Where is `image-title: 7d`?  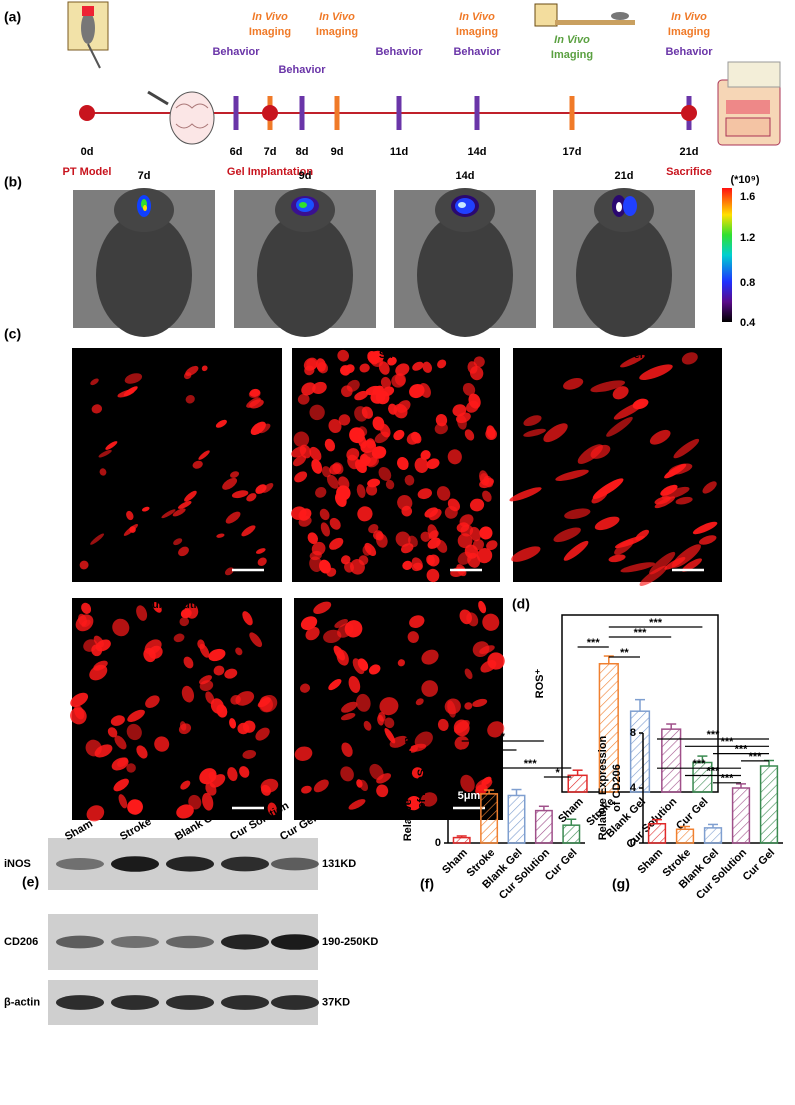
image-title: 7d is located at coordinates (144, 176).